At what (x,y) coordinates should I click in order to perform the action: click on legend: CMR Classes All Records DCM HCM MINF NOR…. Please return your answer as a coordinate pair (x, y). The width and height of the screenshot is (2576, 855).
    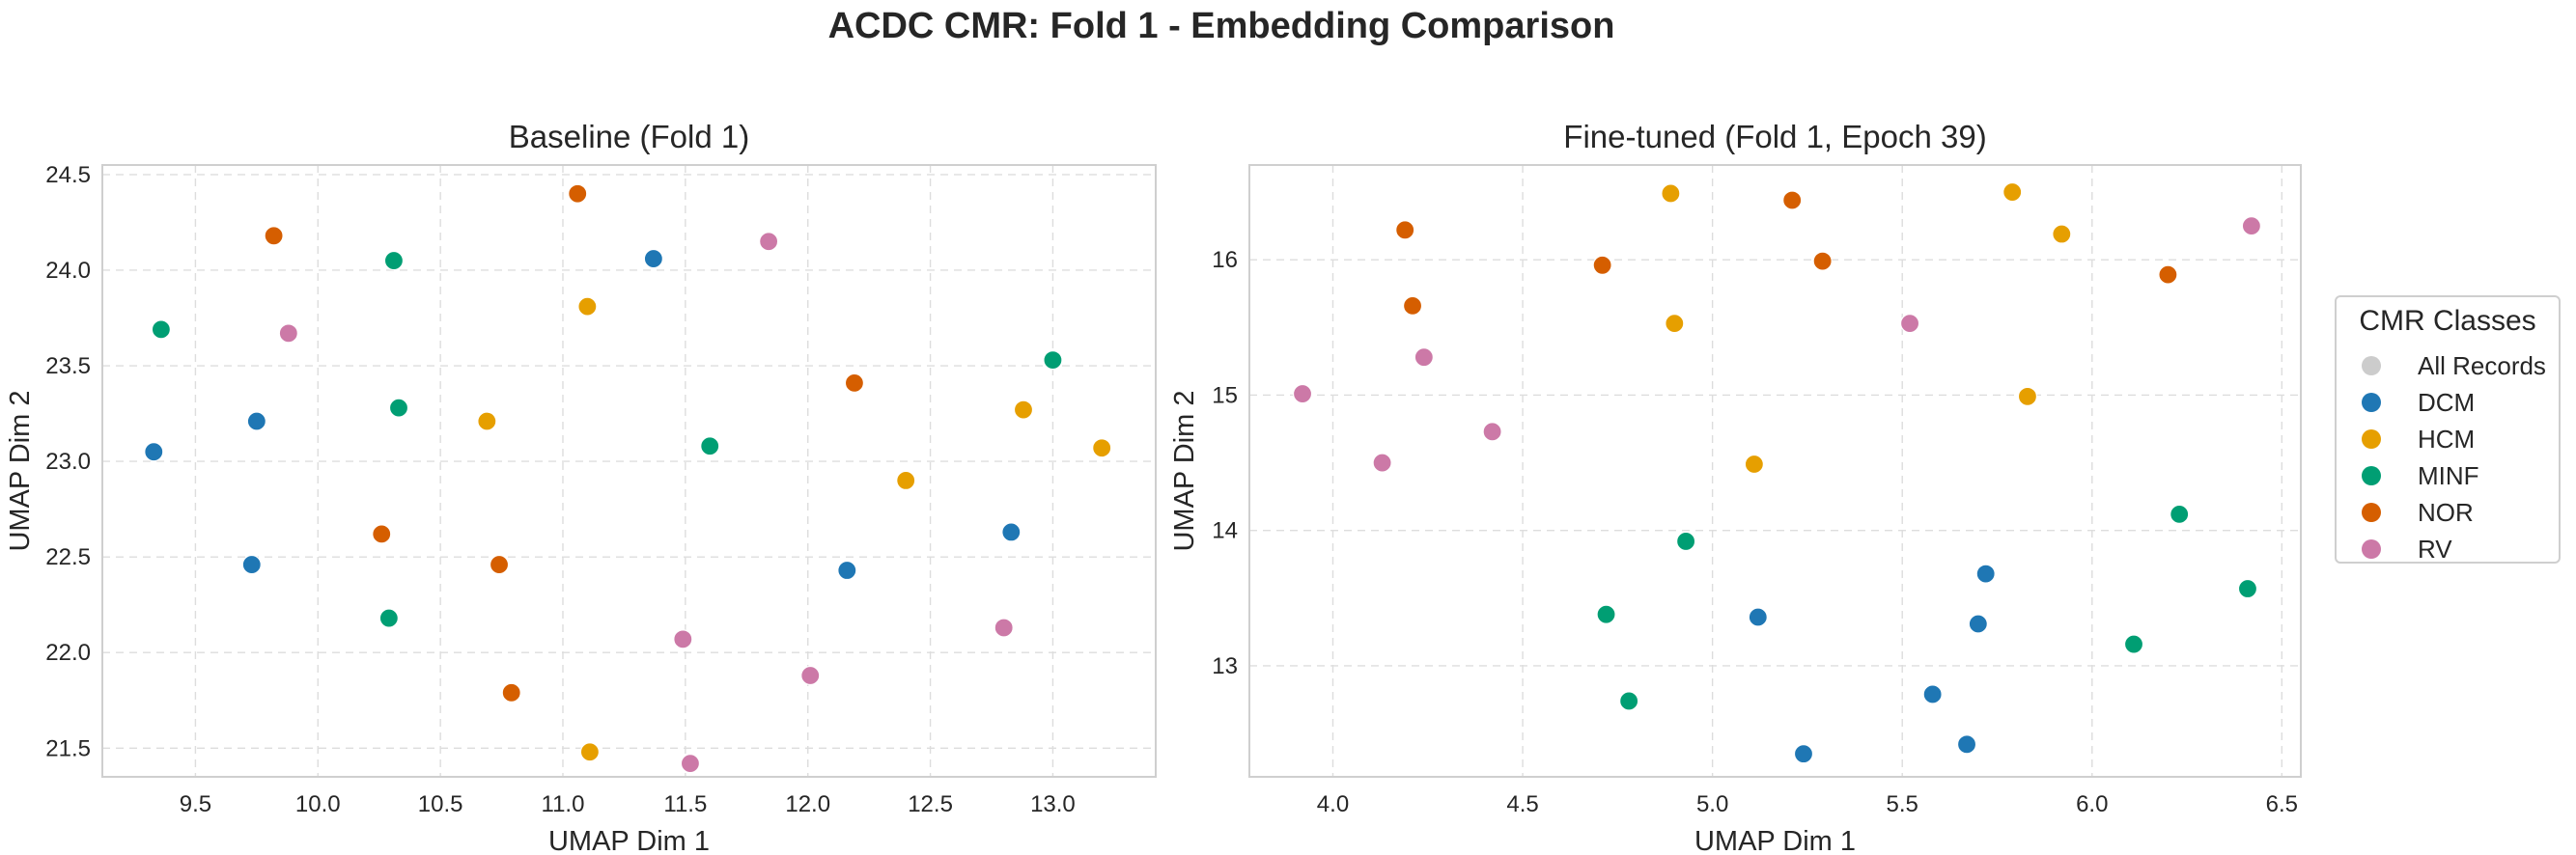
    Looking at the image, I should click on (2448, 429).